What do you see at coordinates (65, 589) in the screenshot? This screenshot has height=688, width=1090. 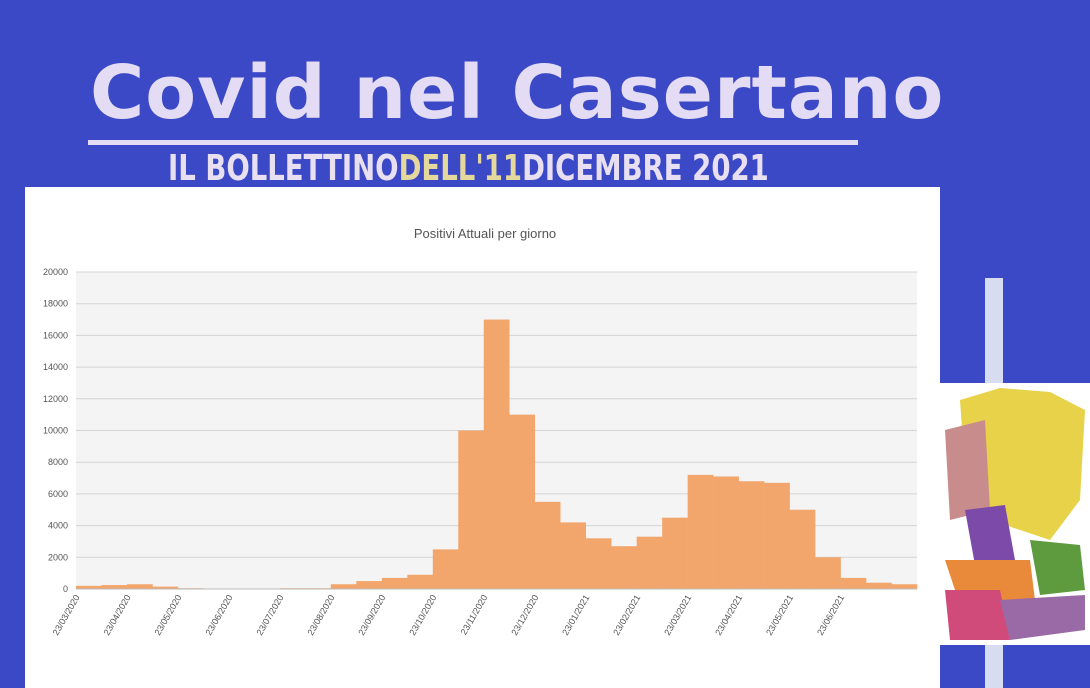 I see `y-tick-label: 0` at bounding box center [65, 589].